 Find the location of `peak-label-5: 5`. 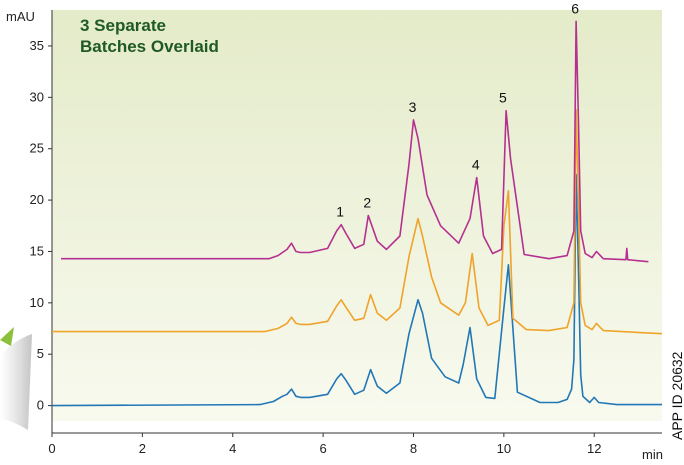

peak-label-5: 5 is located at coordinates (503, 98).